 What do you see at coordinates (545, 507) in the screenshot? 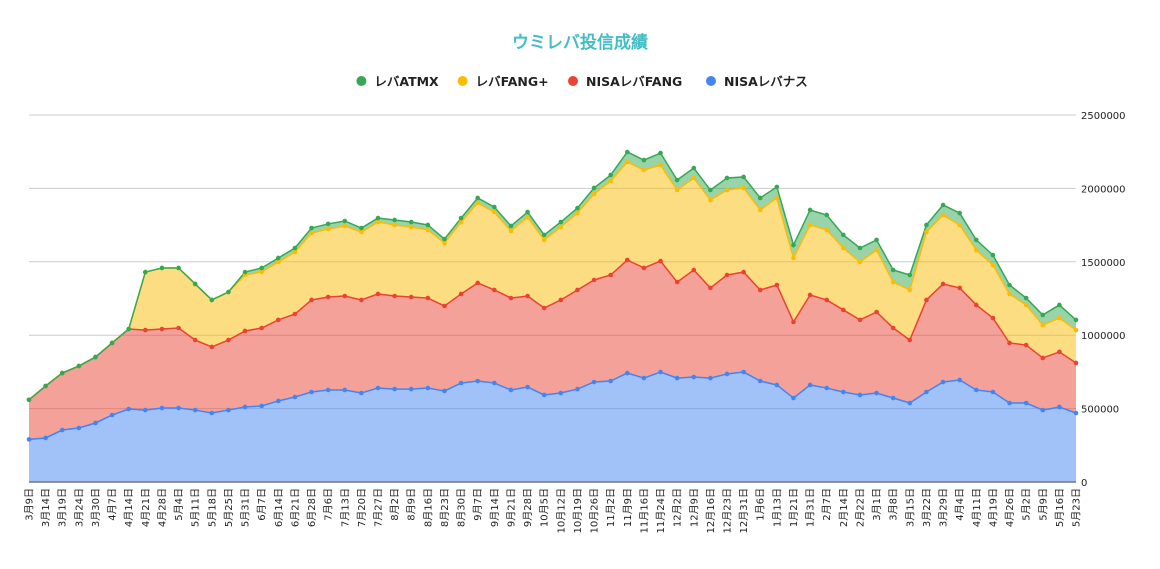
I see `x-tick-label: 10月5日` at bounding box center [545, 507].